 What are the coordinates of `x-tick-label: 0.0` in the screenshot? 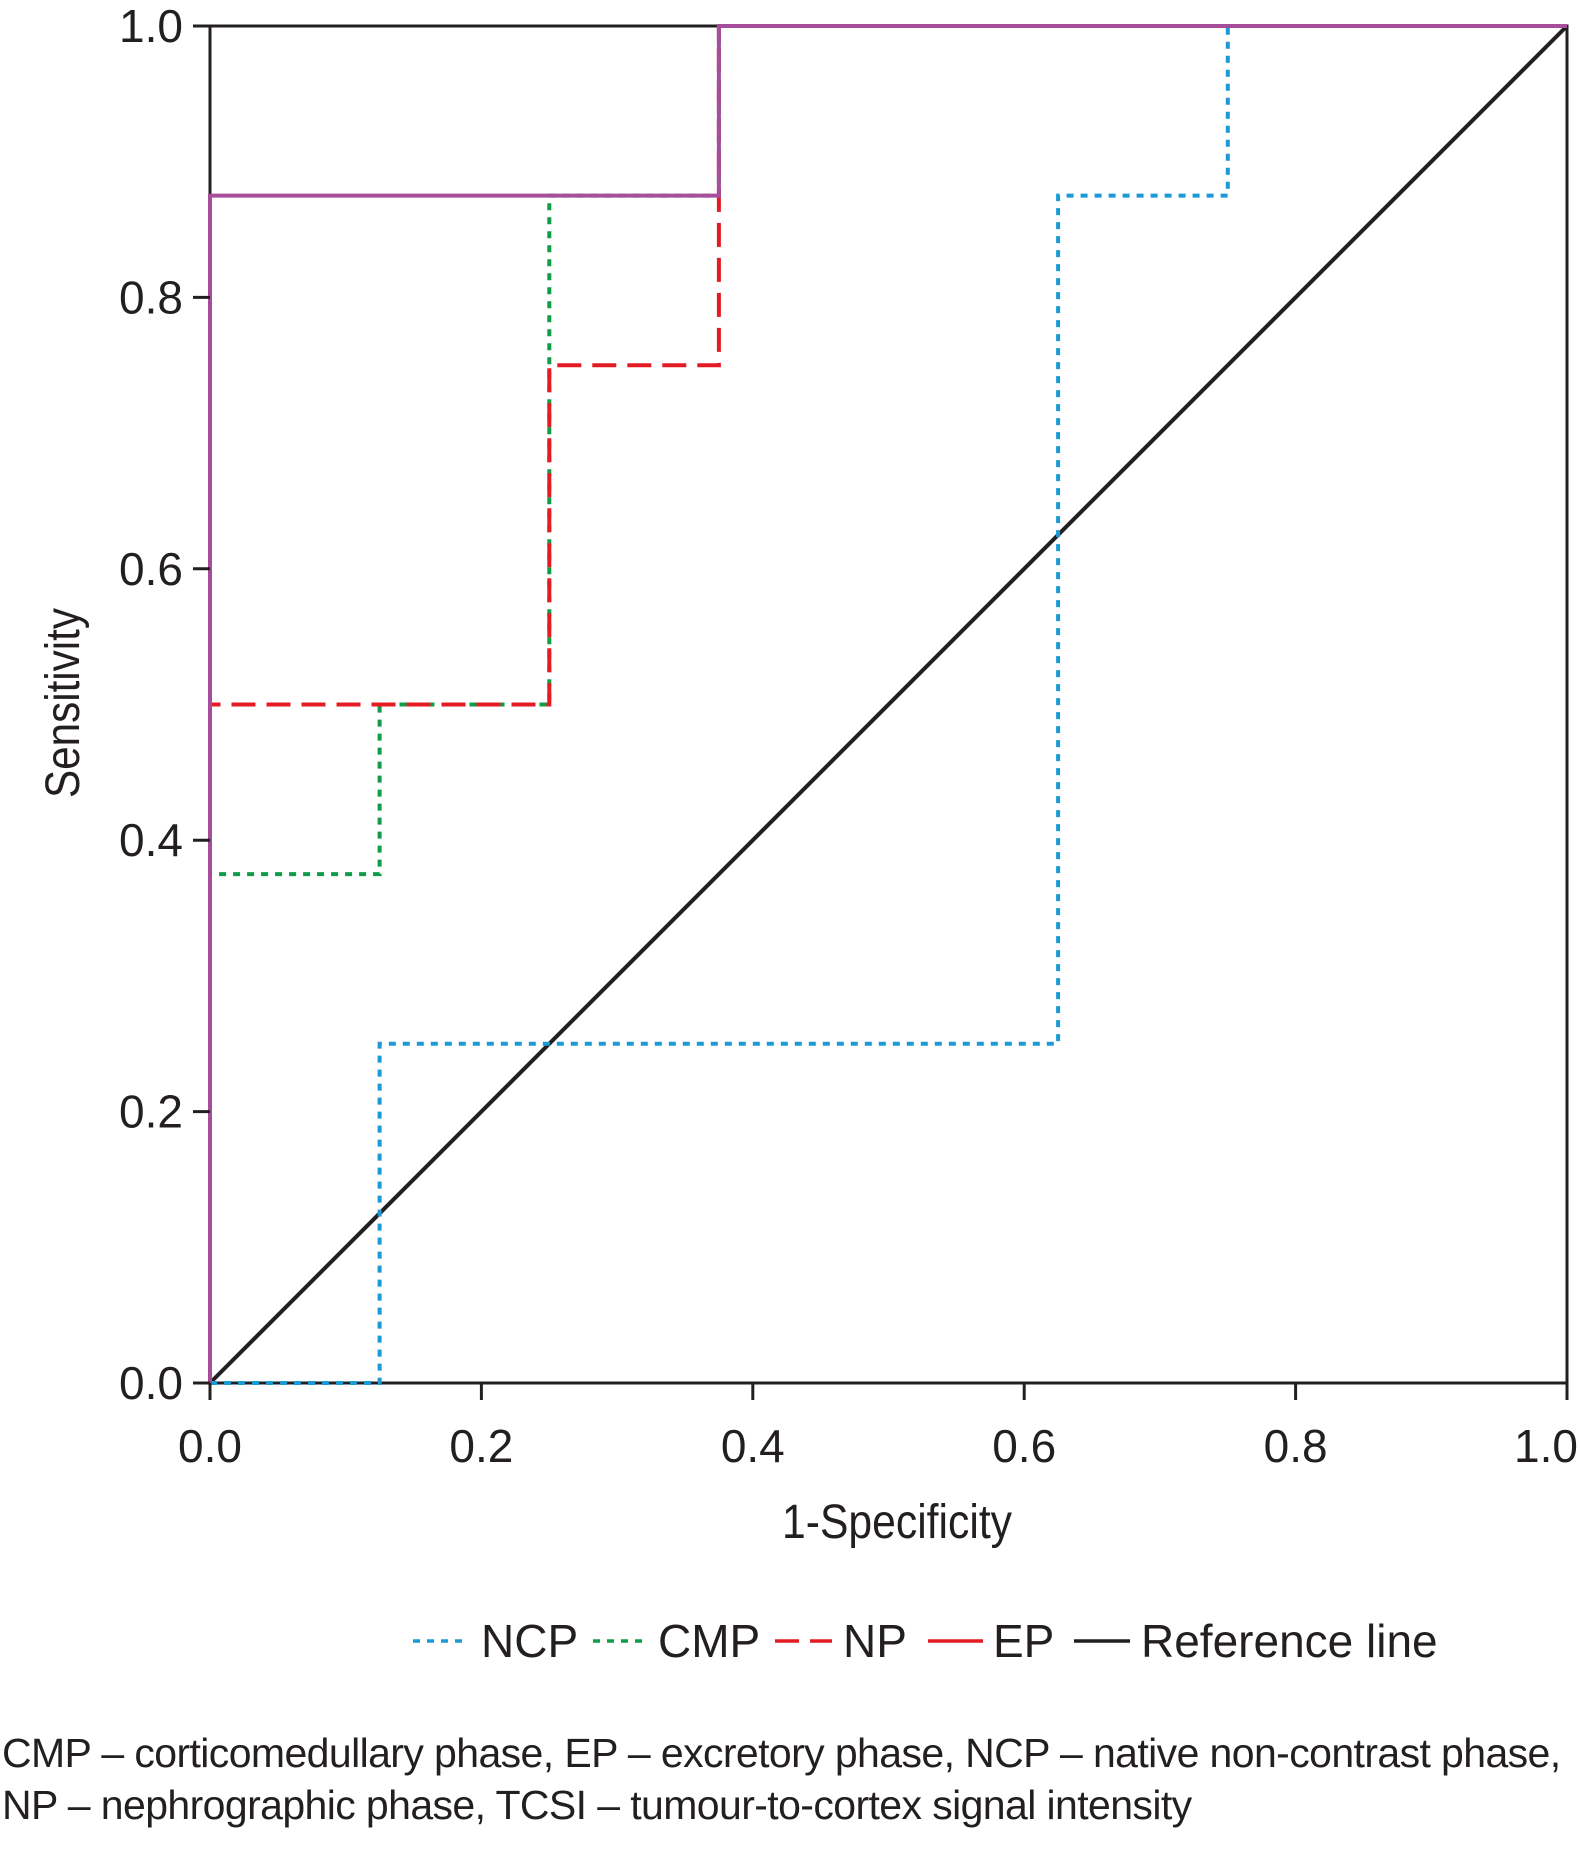 It's located at (210, 1446).